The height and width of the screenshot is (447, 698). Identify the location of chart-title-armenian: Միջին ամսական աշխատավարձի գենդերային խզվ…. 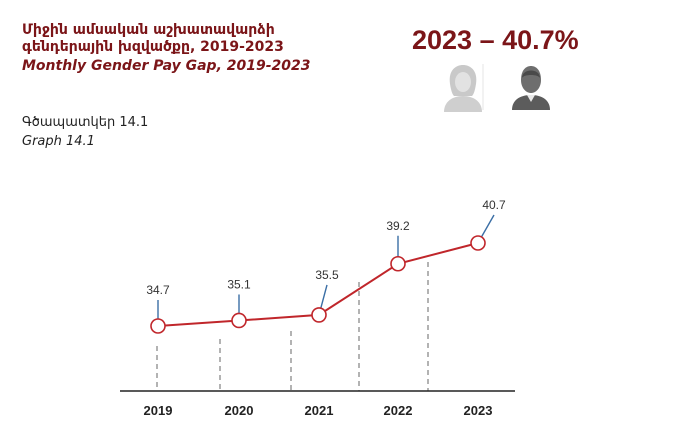
(153, 38).